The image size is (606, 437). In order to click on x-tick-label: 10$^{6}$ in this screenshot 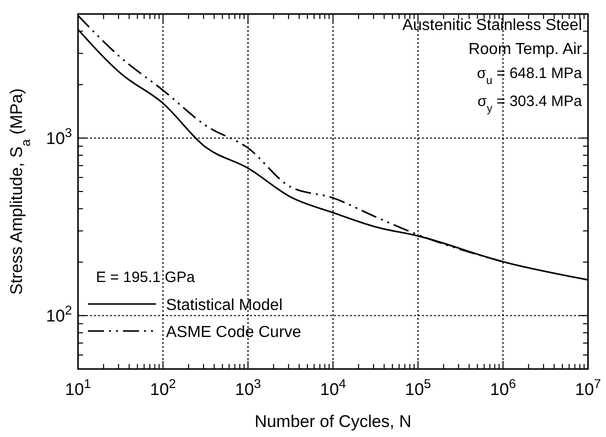, I will do `click(503, 387)`.